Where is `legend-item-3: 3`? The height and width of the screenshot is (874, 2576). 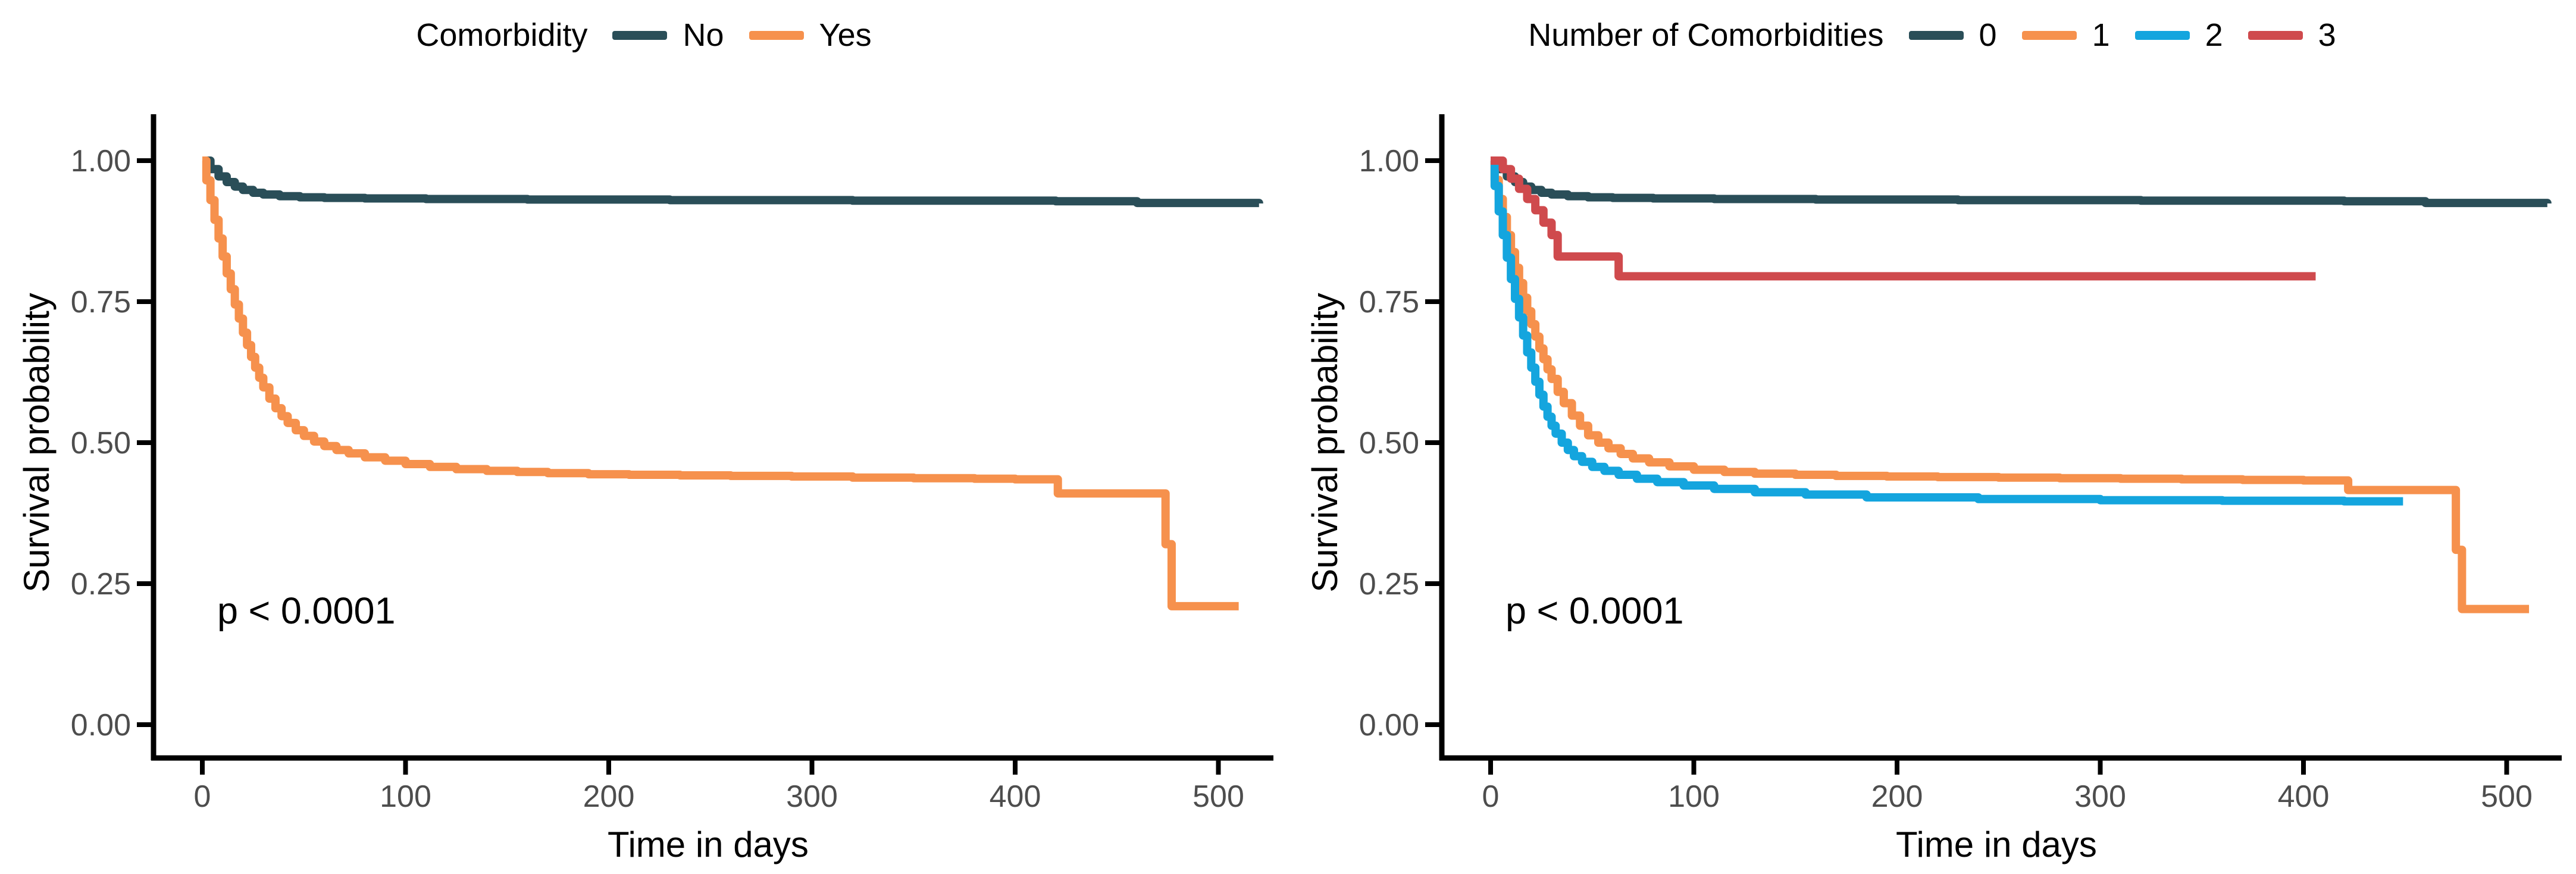
legend-item-3: 3 is located at coordinates (2292, 35).